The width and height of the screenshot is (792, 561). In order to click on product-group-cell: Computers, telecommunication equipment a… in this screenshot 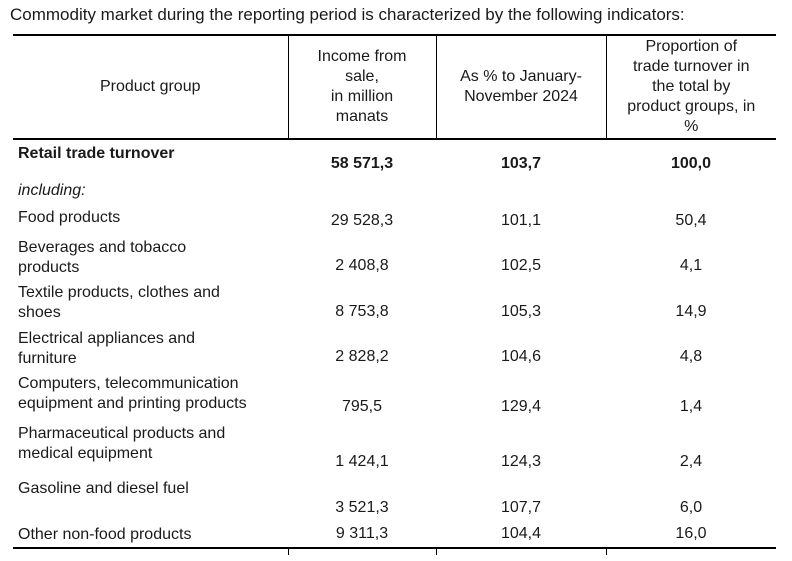, I will do `click(132, 393)`.